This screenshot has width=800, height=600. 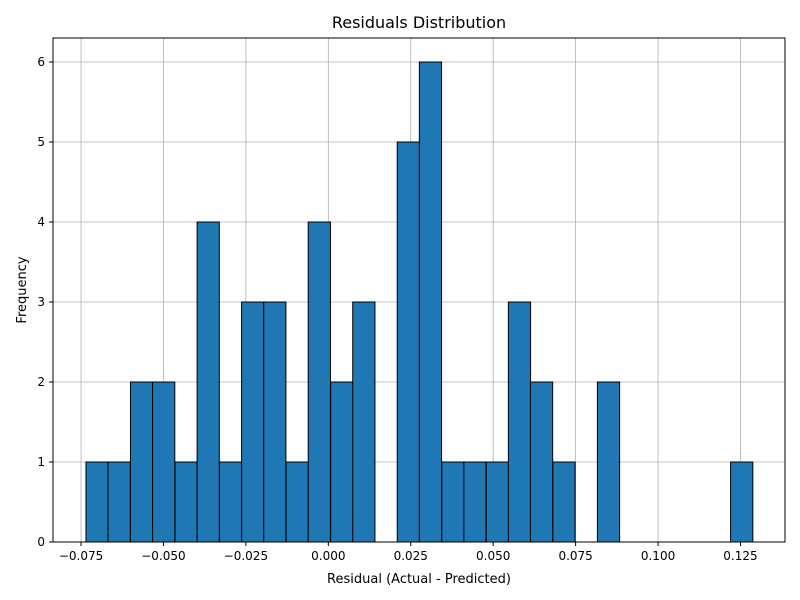 I want to click on chart-title: Residuals Distribution, so click(x=419, y=22).